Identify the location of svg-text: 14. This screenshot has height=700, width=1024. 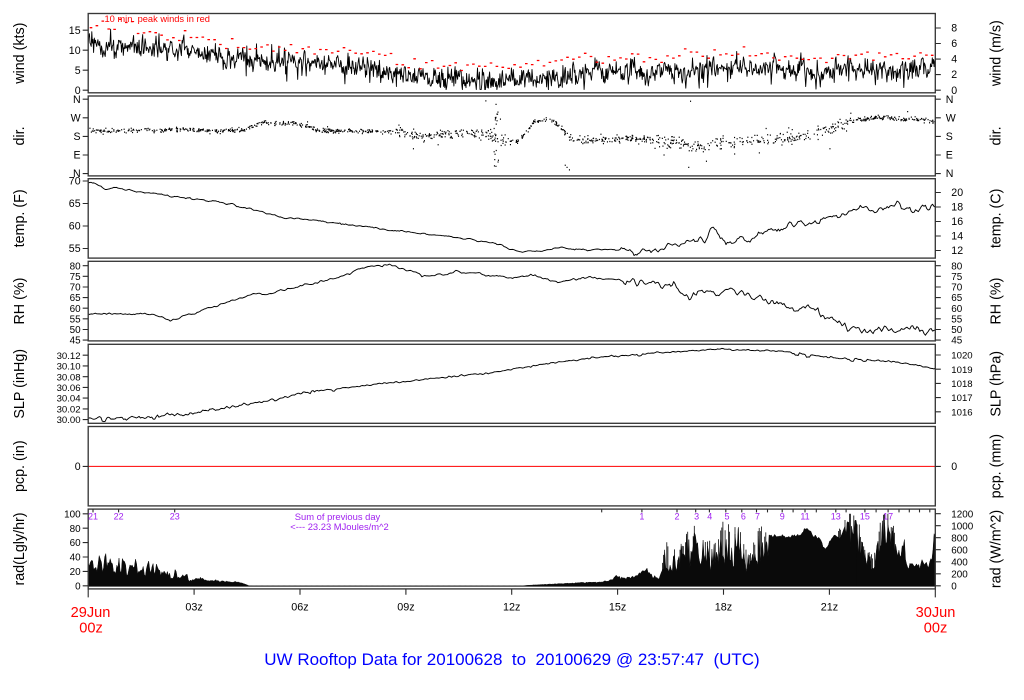
(957, 237).